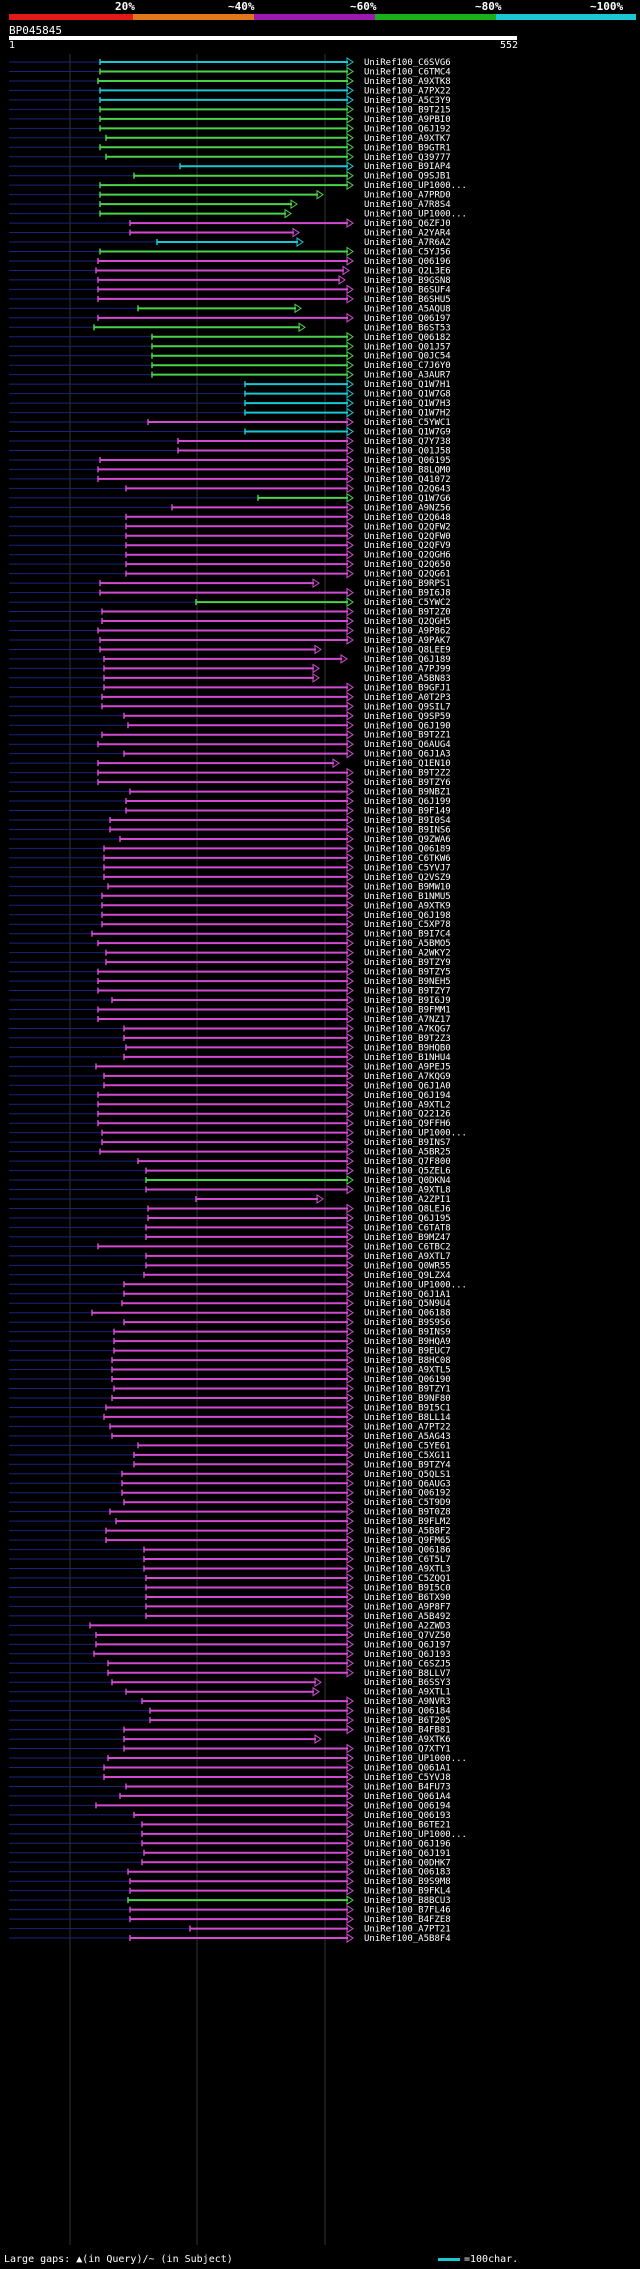 This screenshot has height=2269, width=640. What do you see at coordinates (230, 1360) in the screenshot?
I see `hit-row: UniRef100_B8HC08` at bounding box center [230, 1360].